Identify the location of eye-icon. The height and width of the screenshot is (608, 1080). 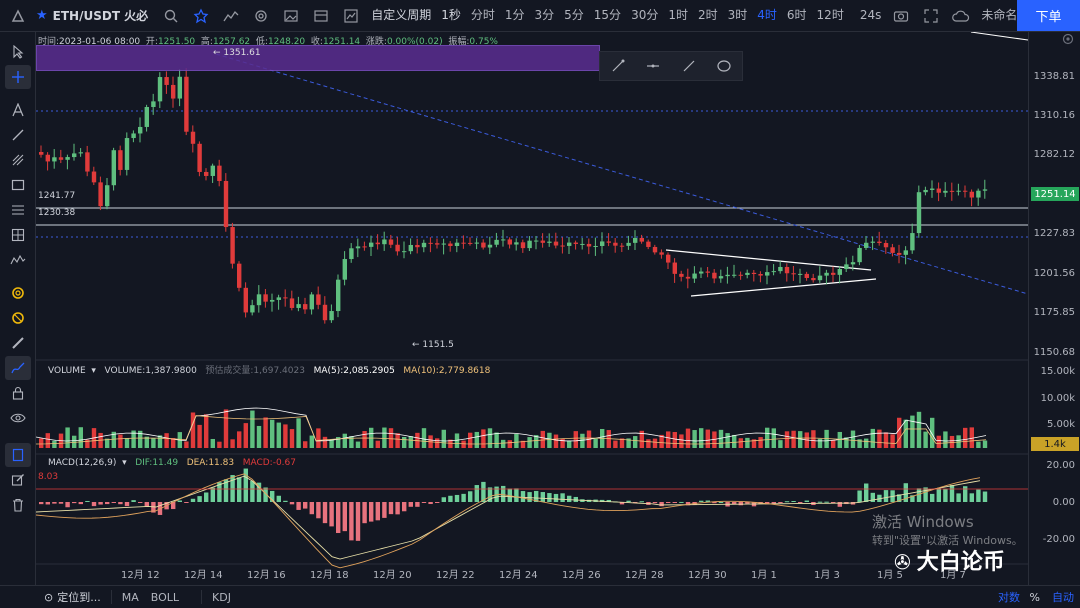
(18, 418).